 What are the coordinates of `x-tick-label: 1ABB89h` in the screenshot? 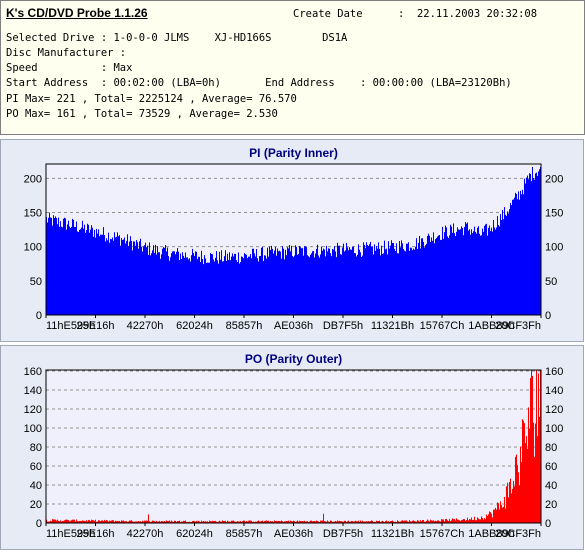 It's located at (491, 534).